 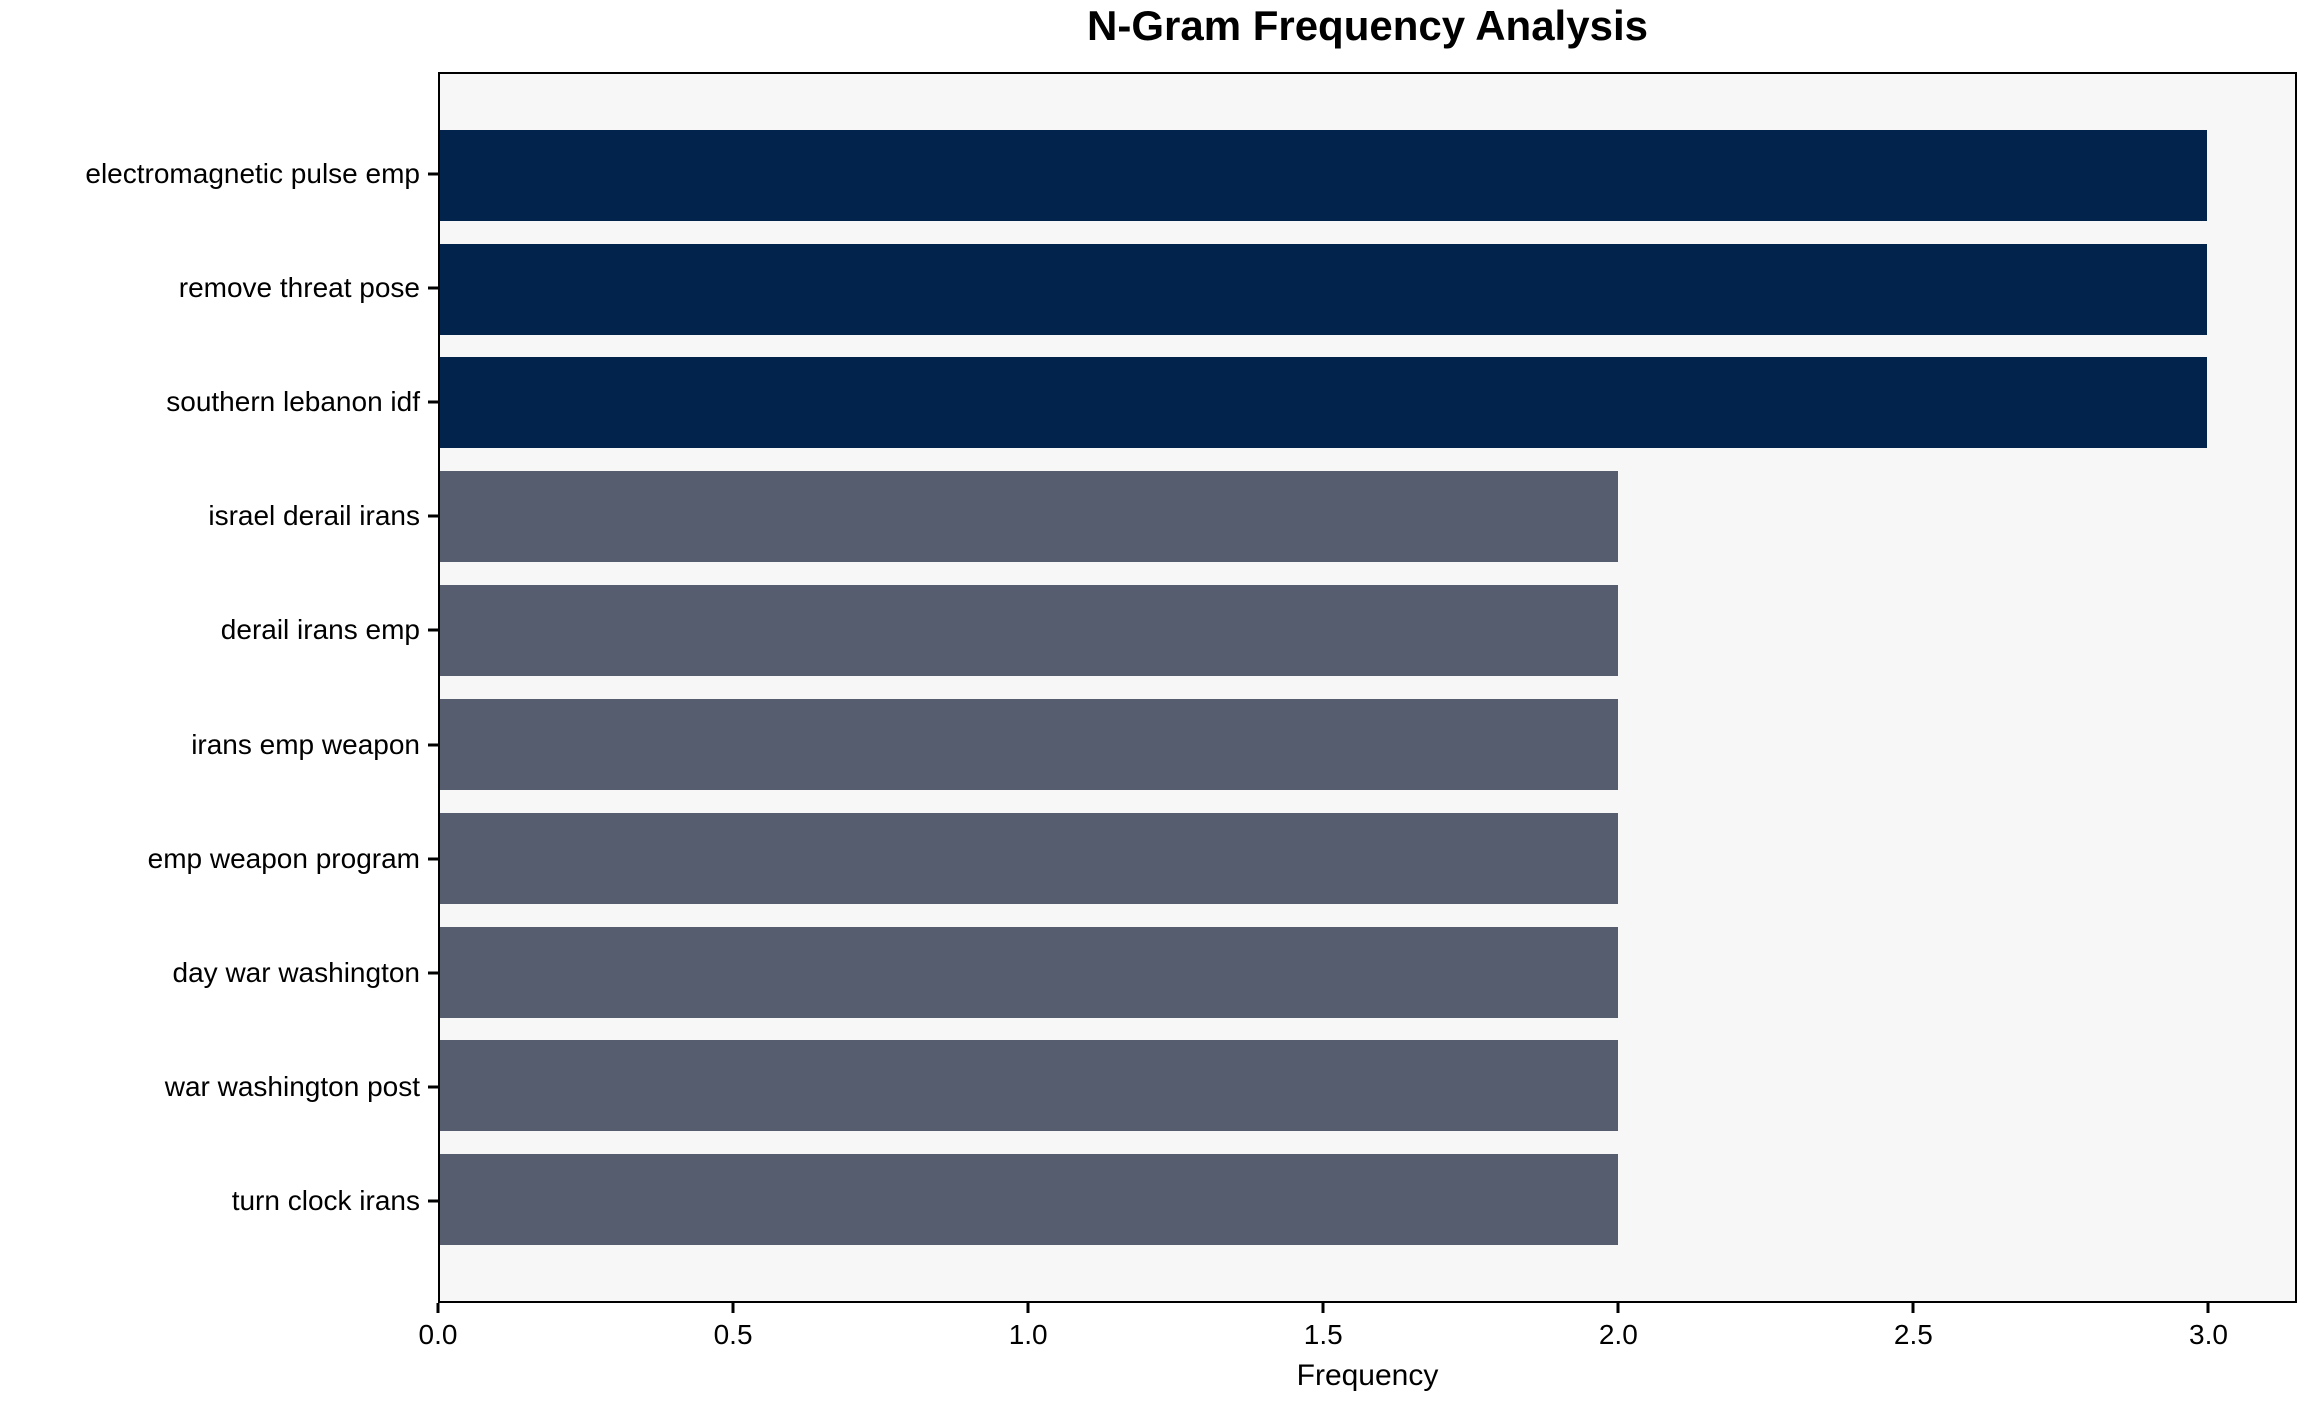 I want to click on bar-derail-irans-emp, so click(x=1029, y=631).